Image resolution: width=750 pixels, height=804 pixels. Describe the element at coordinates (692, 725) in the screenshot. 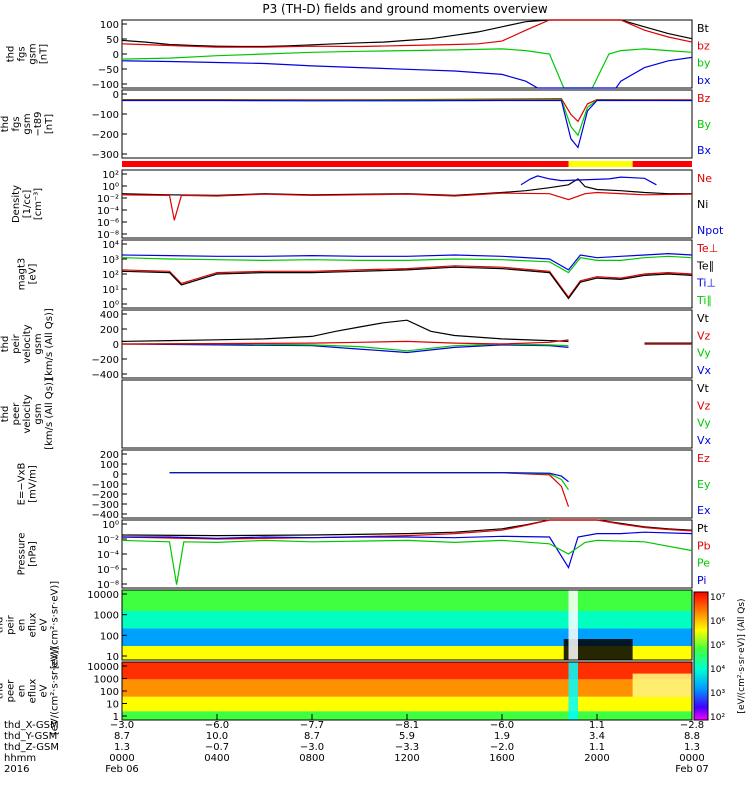

I see `x-tick-label: −2.8` at that location.